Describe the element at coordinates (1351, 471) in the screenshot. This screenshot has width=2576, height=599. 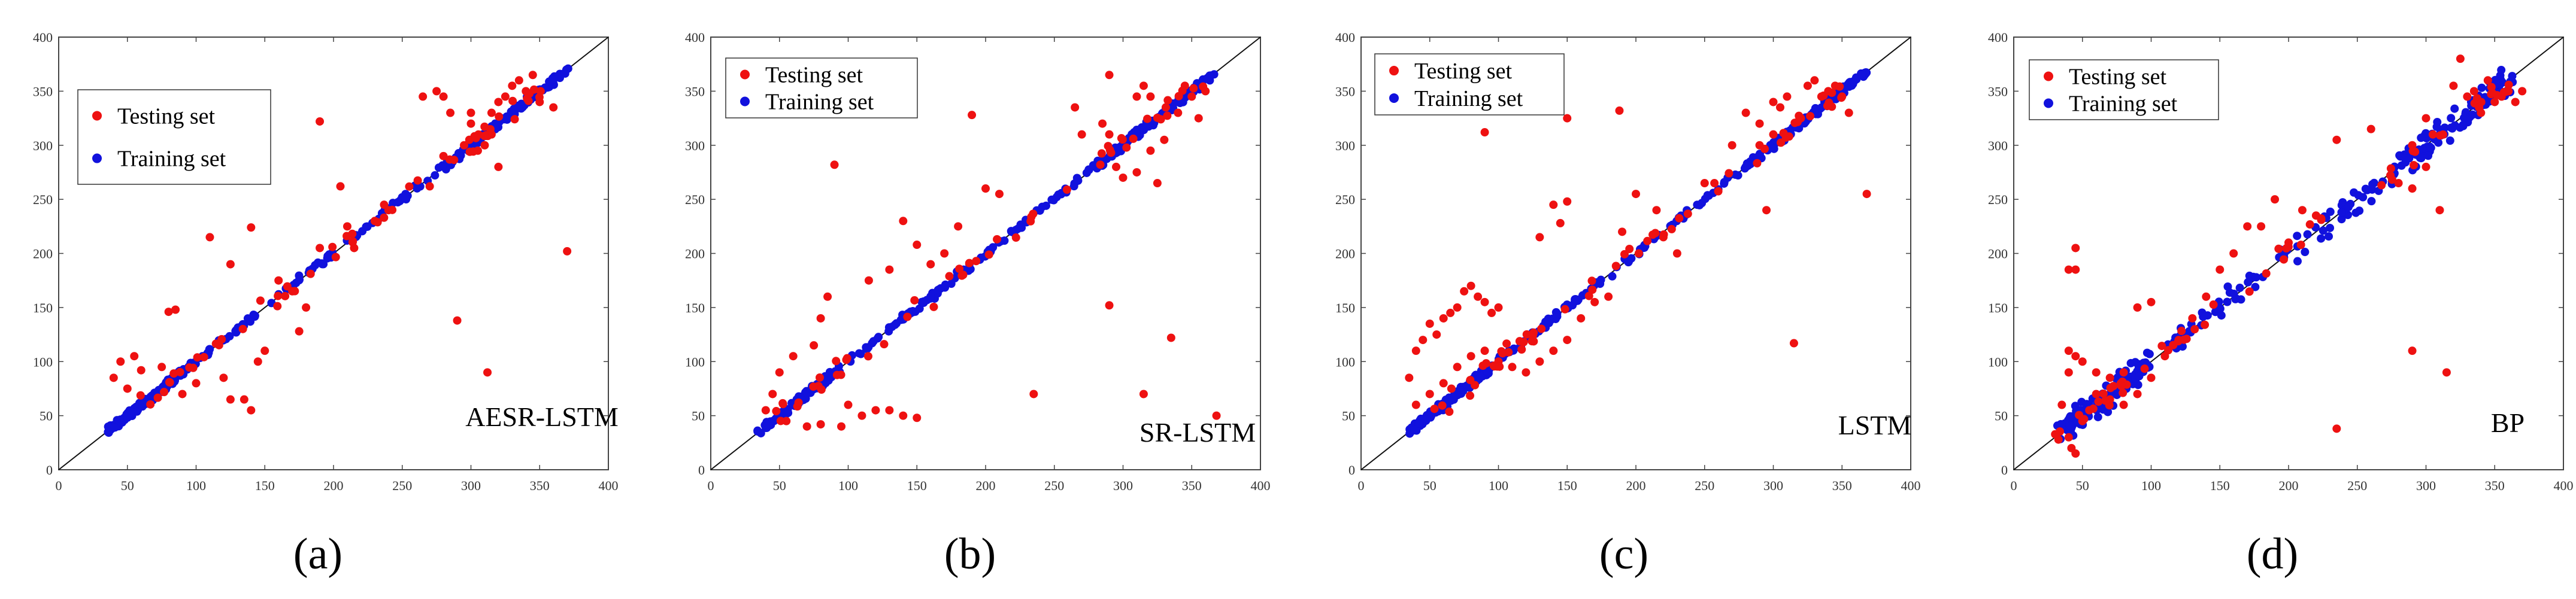
I see `y-tick-label: 0` at that location.